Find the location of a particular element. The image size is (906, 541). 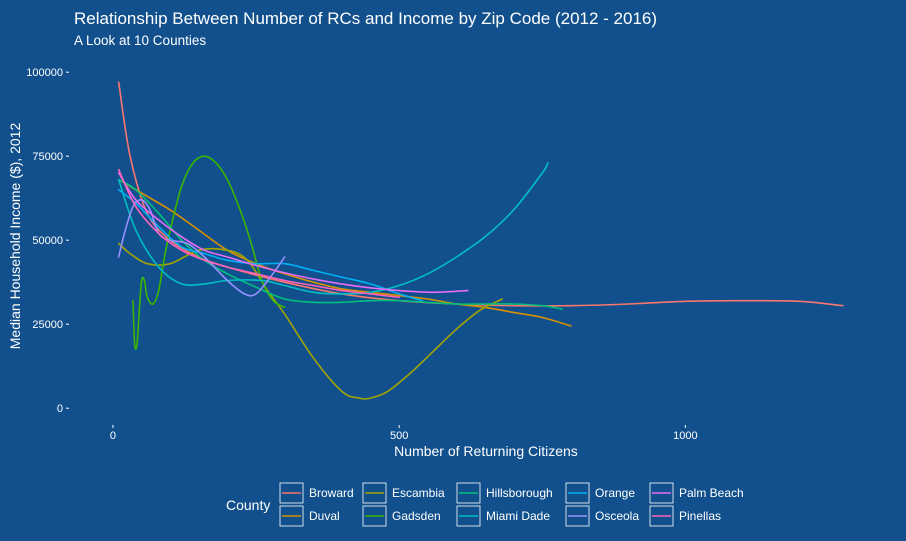

y-tick-label: 0 is located at coordinates (60, 409).